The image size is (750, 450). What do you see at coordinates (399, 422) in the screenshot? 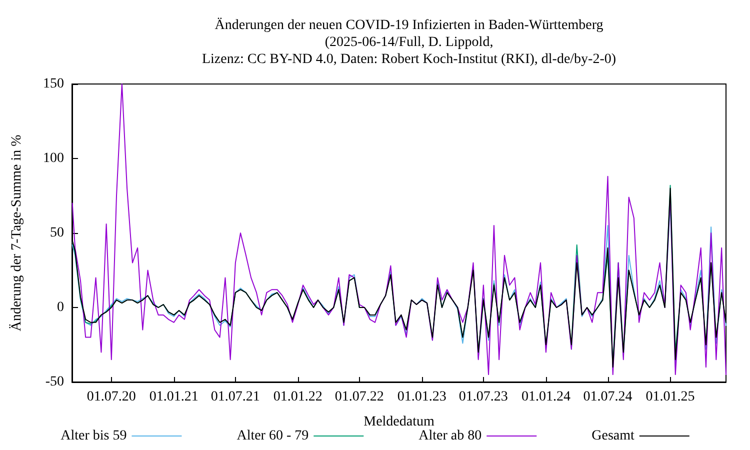
I see `x-axis-title: Meldedatum` at bounding box center [399, 422].